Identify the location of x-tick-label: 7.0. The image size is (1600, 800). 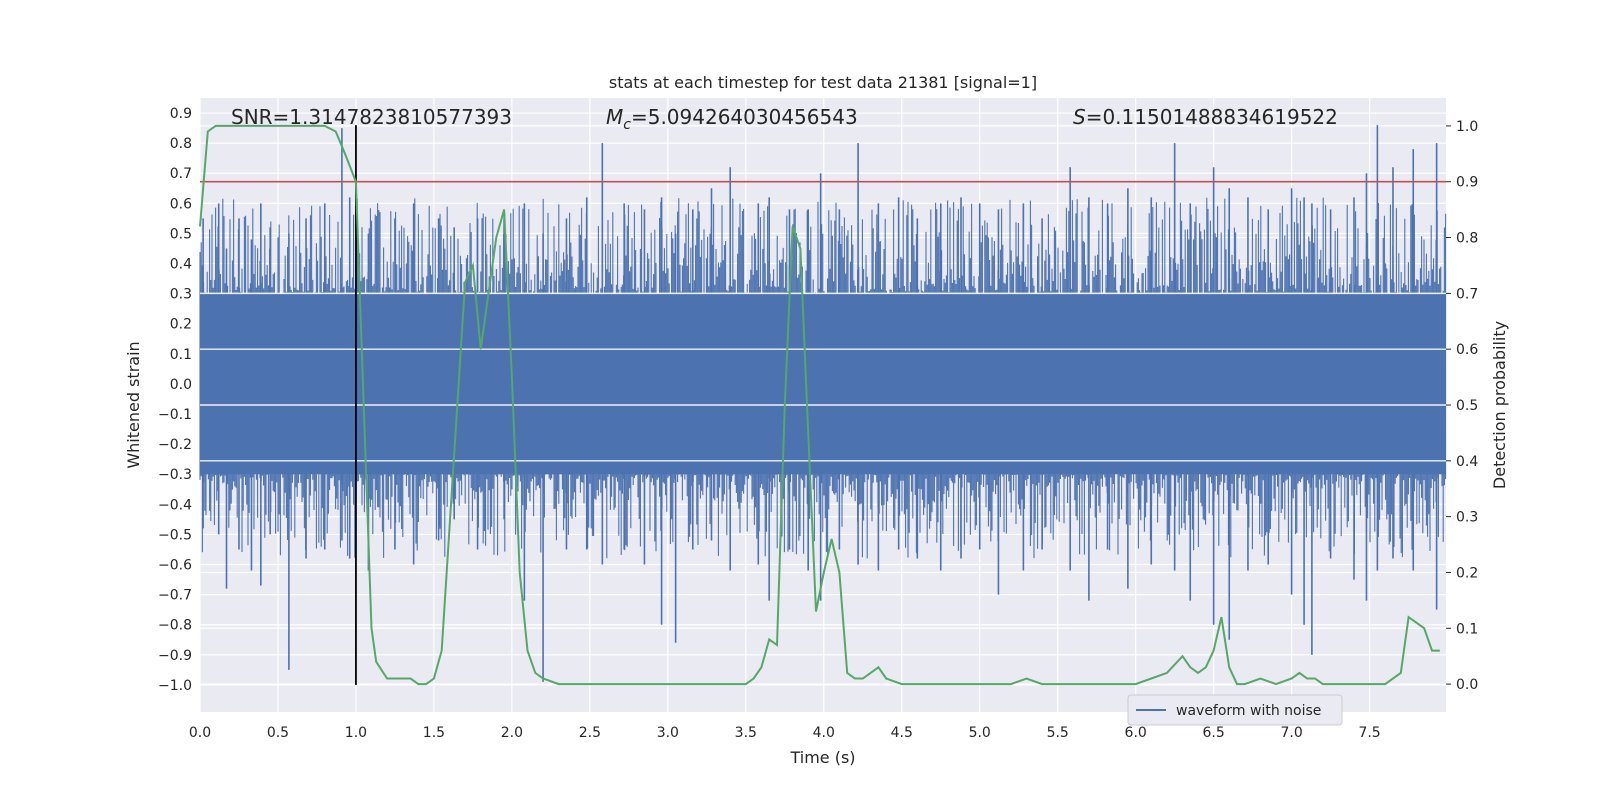
(1291, 733).